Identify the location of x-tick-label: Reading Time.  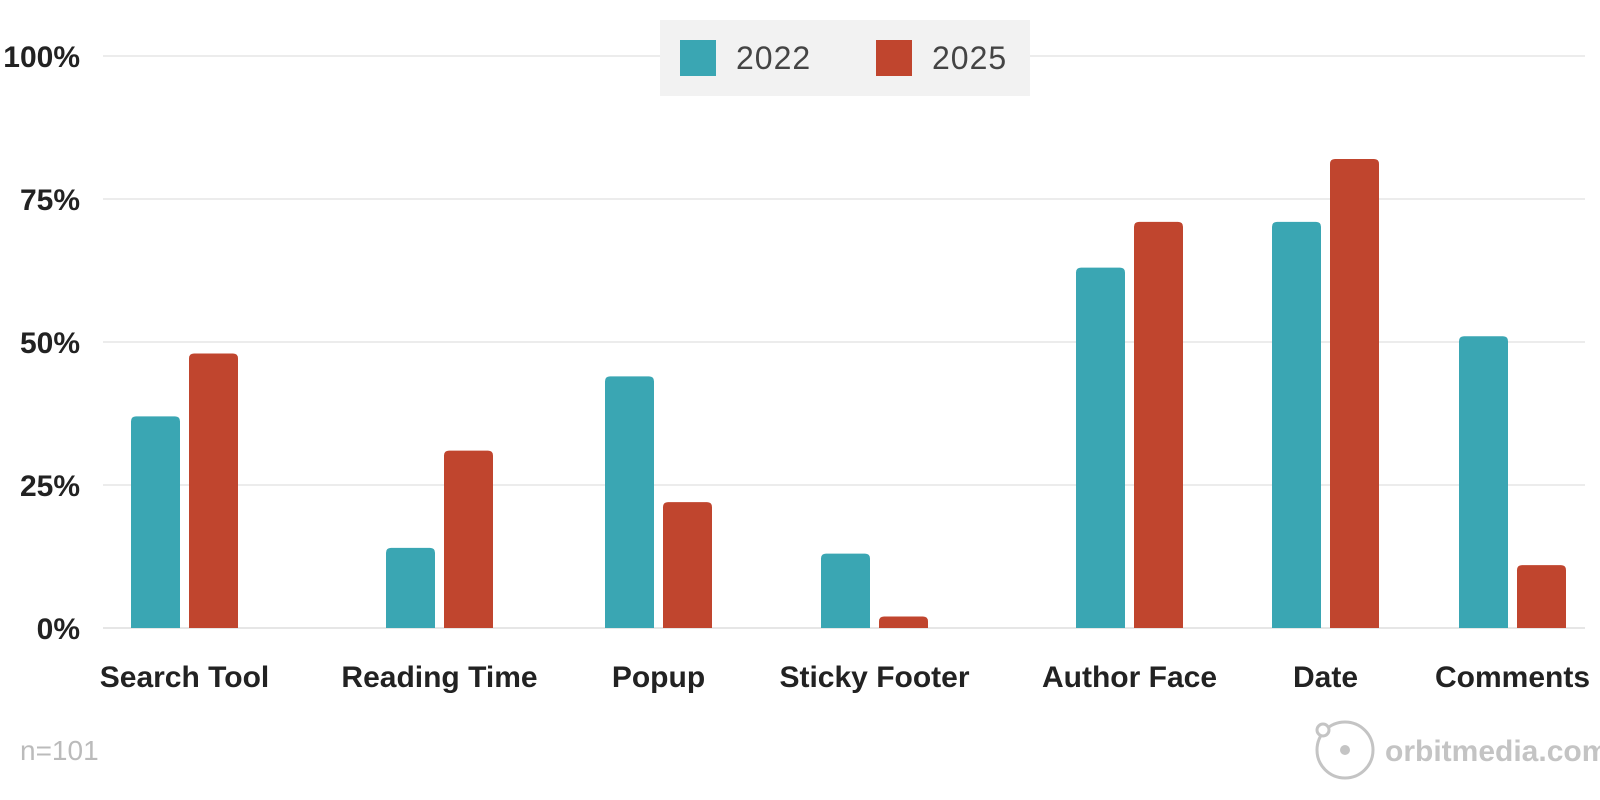
(439, 677).